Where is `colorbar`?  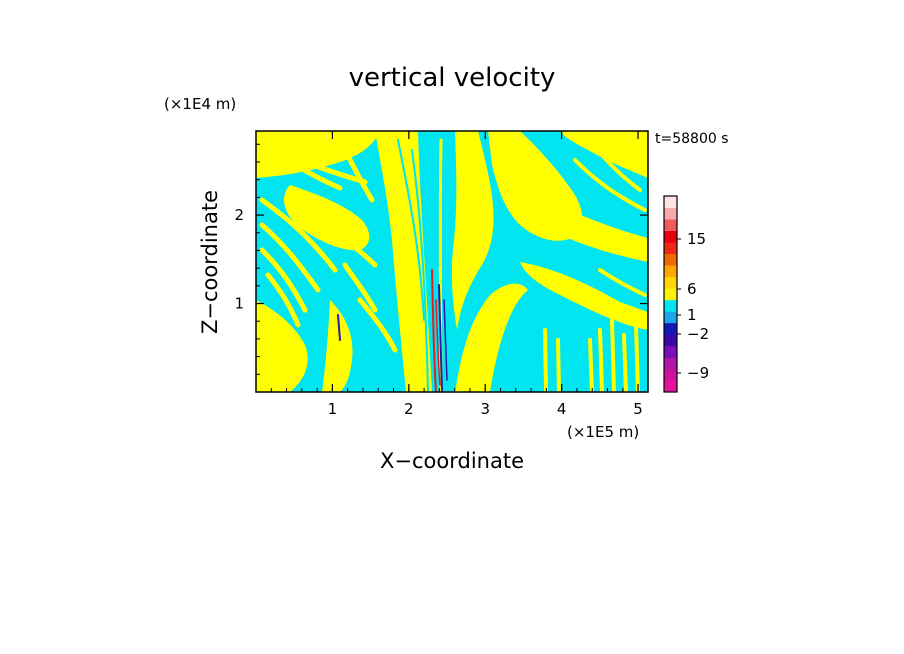
colorbar is located at coordinates (672, 294).